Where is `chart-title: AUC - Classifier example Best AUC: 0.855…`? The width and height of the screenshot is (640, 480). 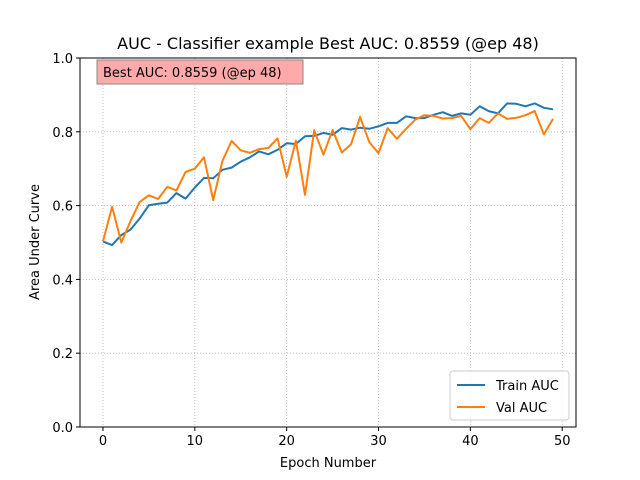
chart-title: AUC - Classifier example Best AUC: 0.855… is located at coordinates (328, 43).